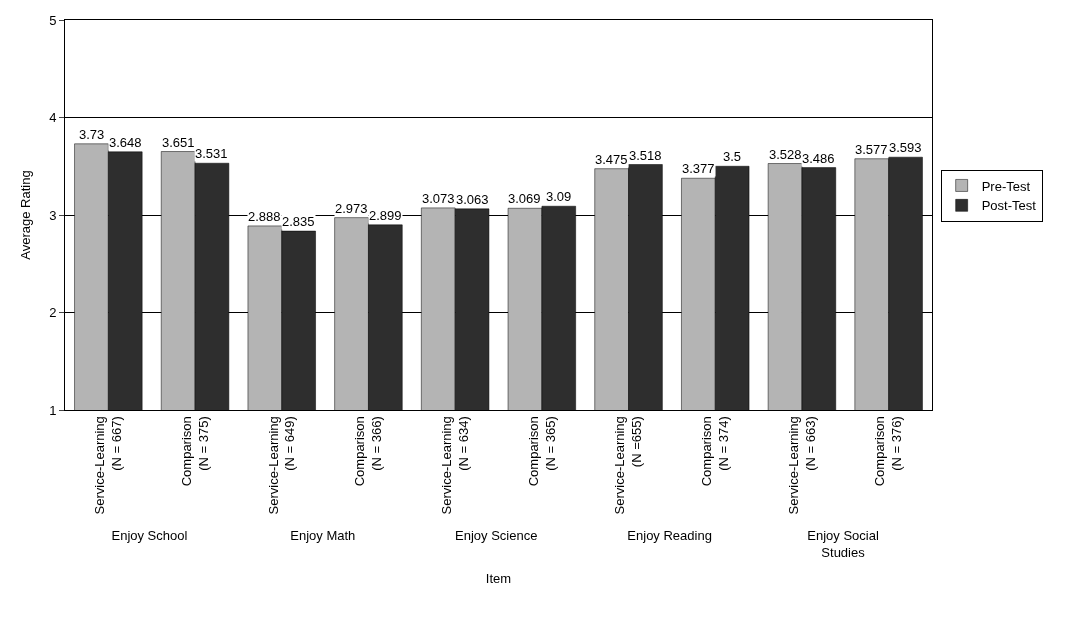 The image size is (1072, 625). What do you see at coordinates (108, 465) in the screenshot?
I see `x-tick-label: Service-Learning (N = 667)` at bounding box center [108, 465].